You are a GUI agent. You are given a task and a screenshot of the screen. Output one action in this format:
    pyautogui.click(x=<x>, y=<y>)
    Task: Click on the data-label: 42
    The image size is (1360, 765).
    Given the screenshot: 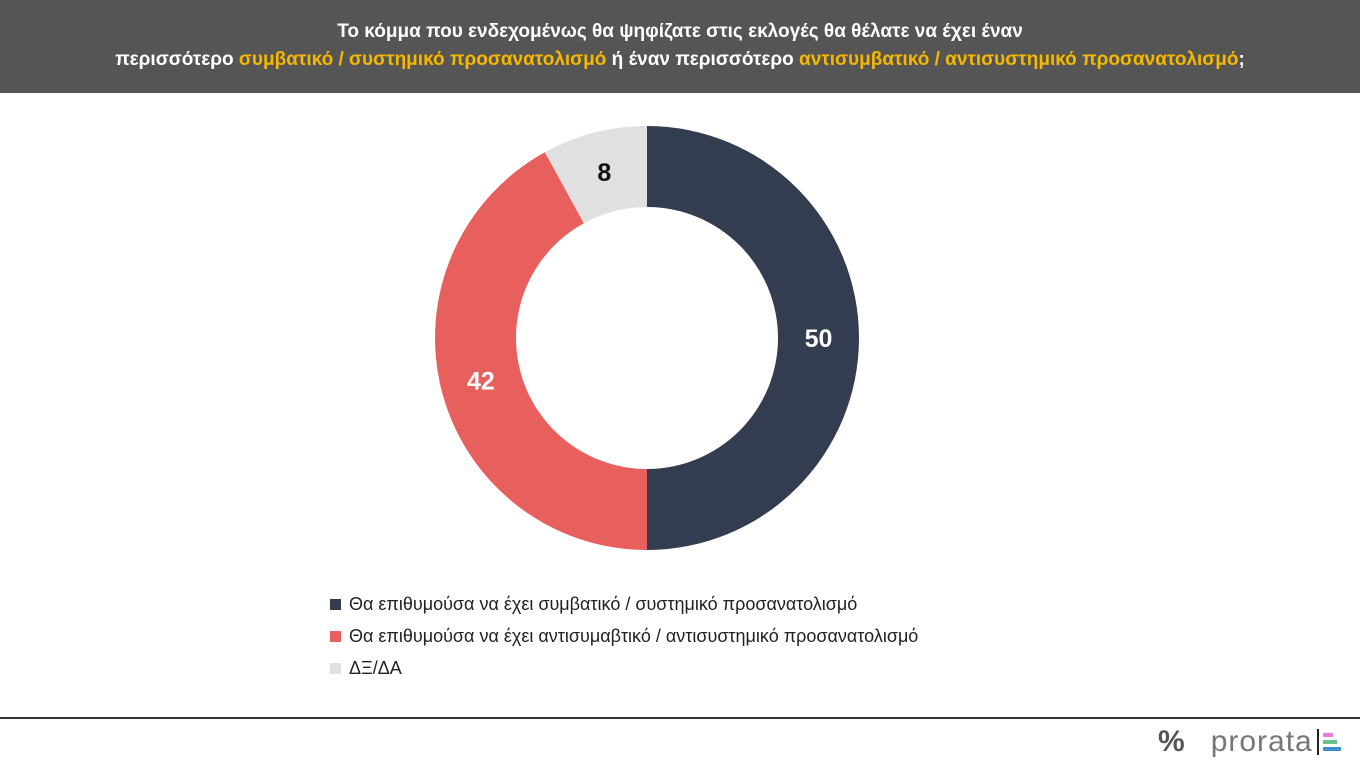 What is the action you would take?
    pyautogui.click(x=481, y=382)
    